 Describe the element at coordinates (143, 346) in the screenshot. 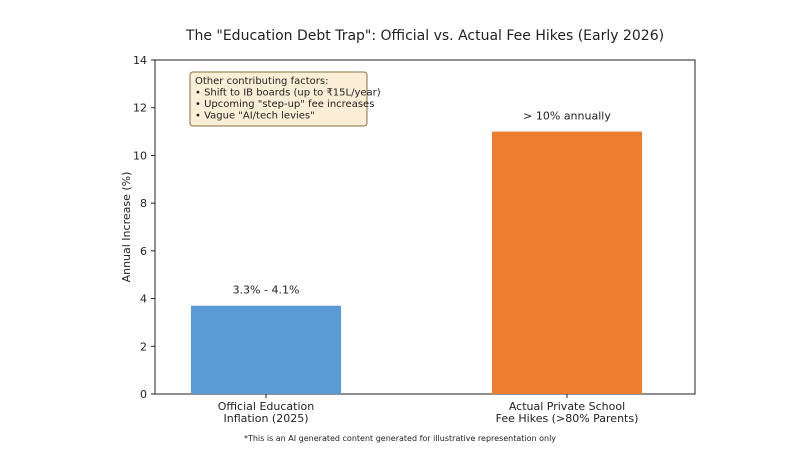

I see `y-tick-label: 2` at that location.